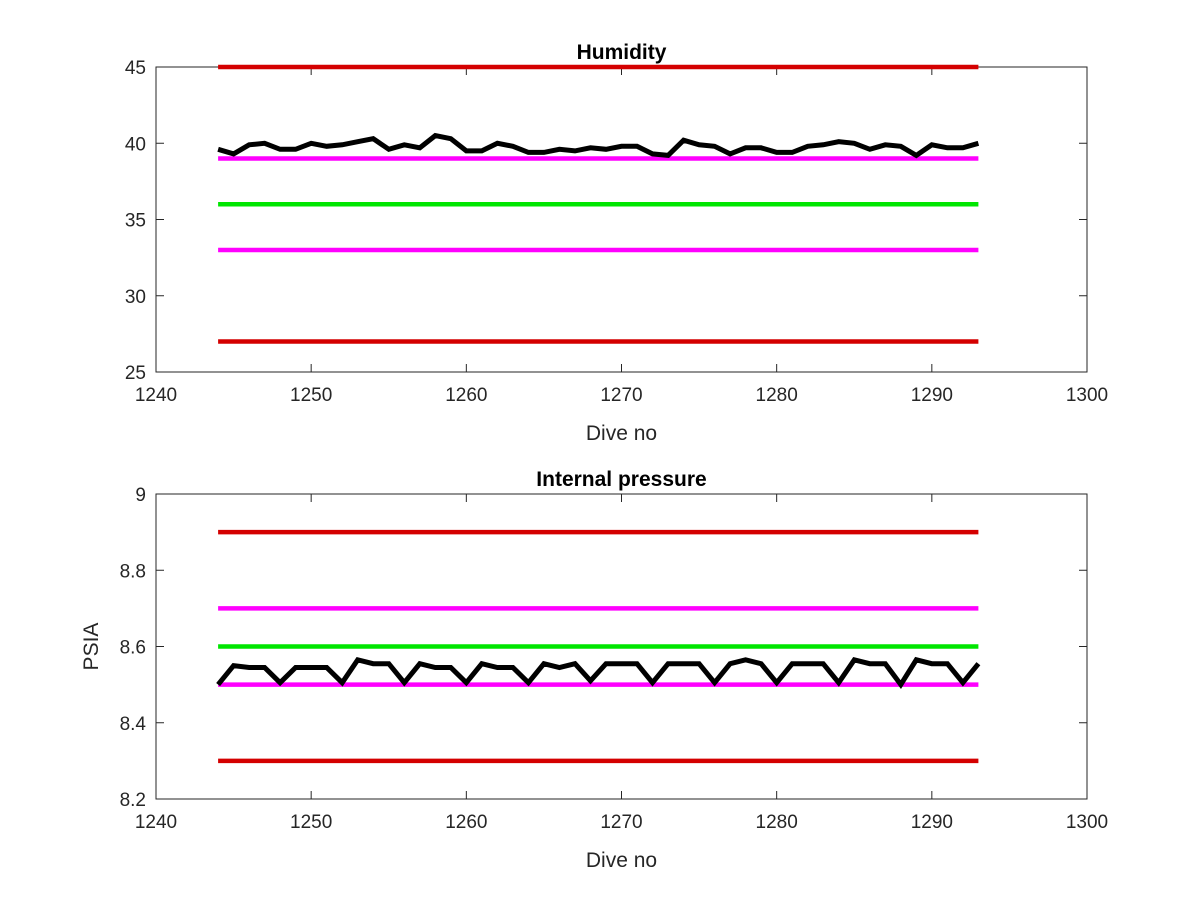 Image resolution: width=1200 pixels, height=900 pixels. Describe the element at coordinates (135, 297) in the screenshot. I see `y-tick-label: 30` at that location.